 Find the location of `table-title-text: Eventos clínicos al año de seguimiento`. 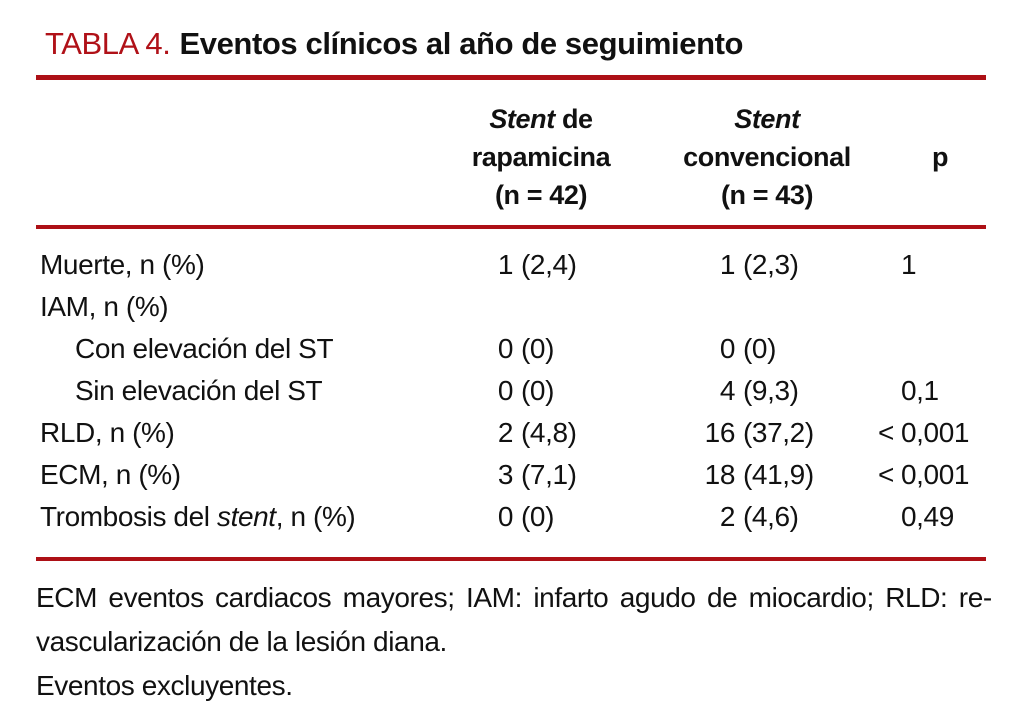

table-title-text: Eventos clínicos al año de seguimiento is located at coordinates (461, 43).